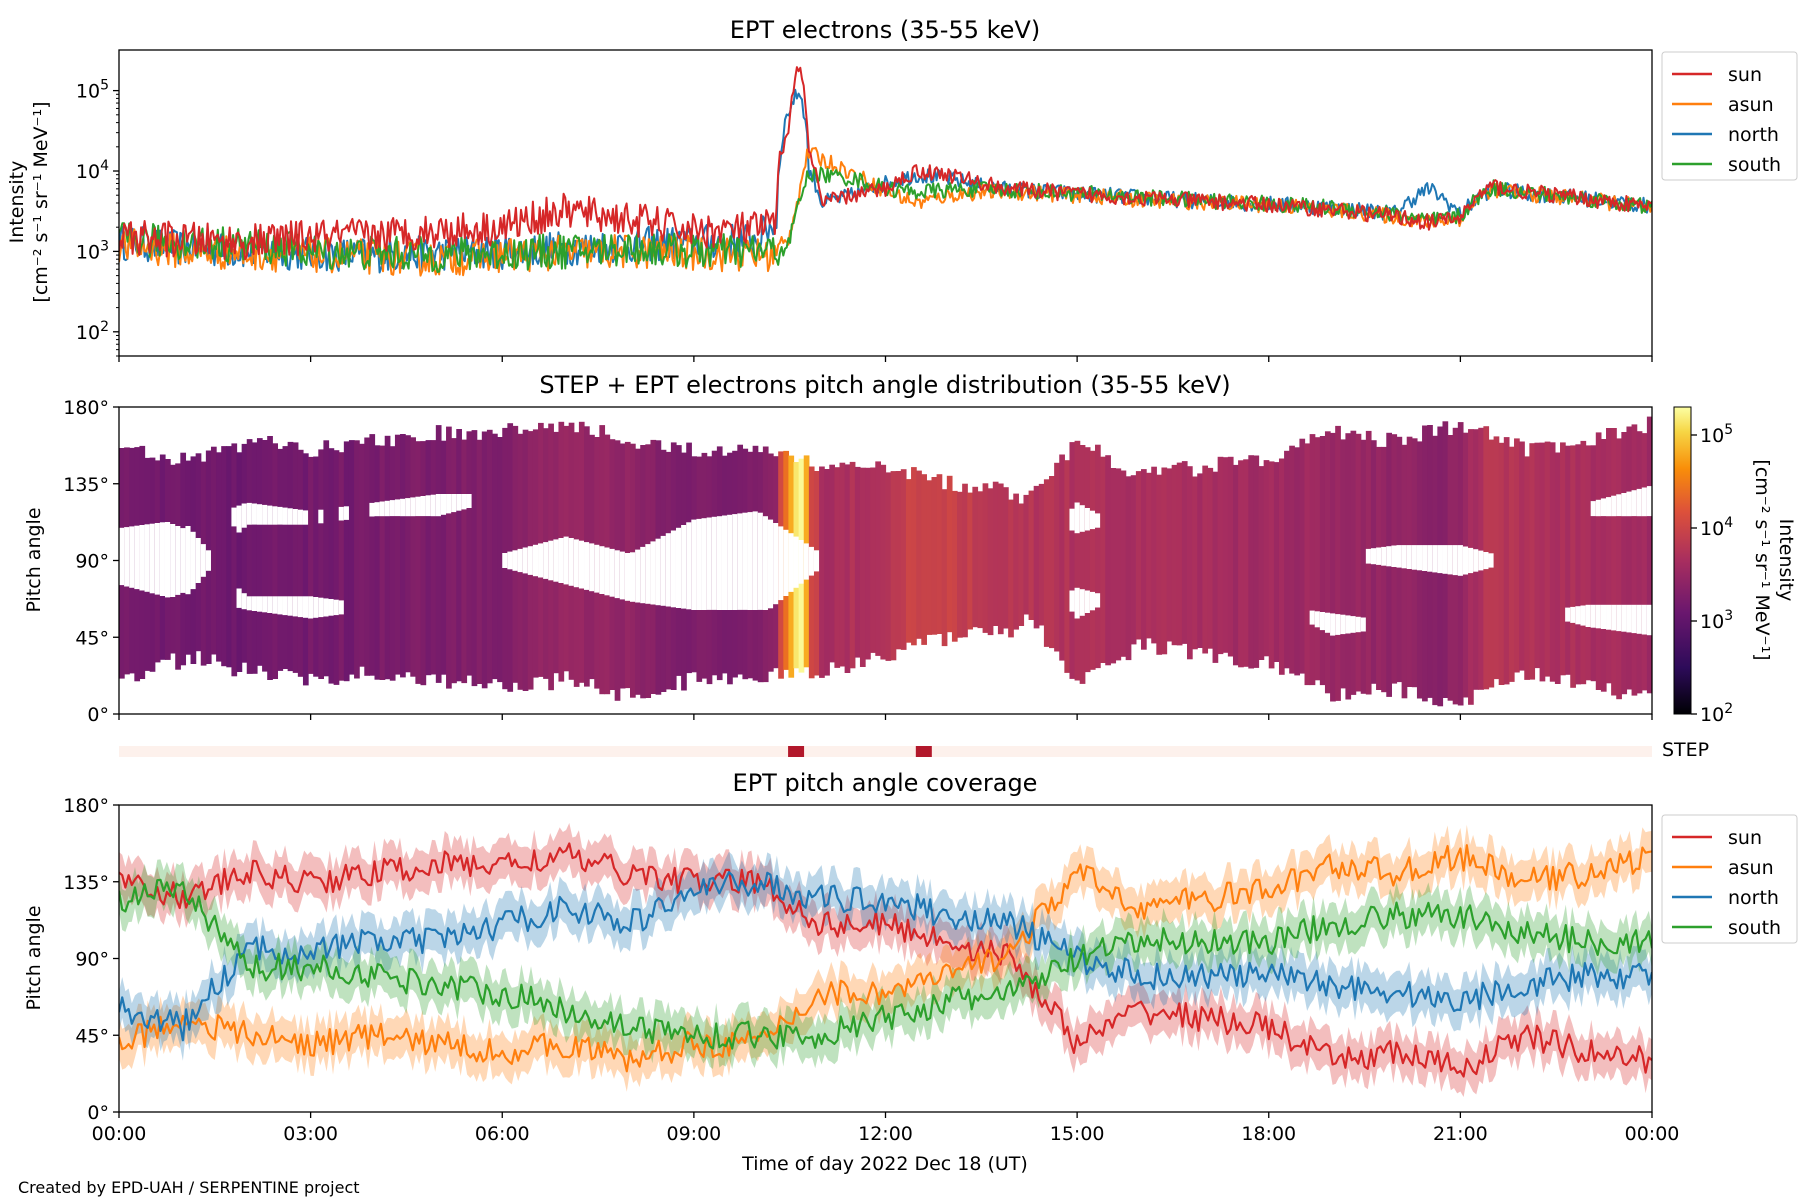 This screenshot has height=1200, width=1800. Describe the element at coordinates (310, 1134) in the screenshot. I see `x-tick-label: 03:00` at that location.